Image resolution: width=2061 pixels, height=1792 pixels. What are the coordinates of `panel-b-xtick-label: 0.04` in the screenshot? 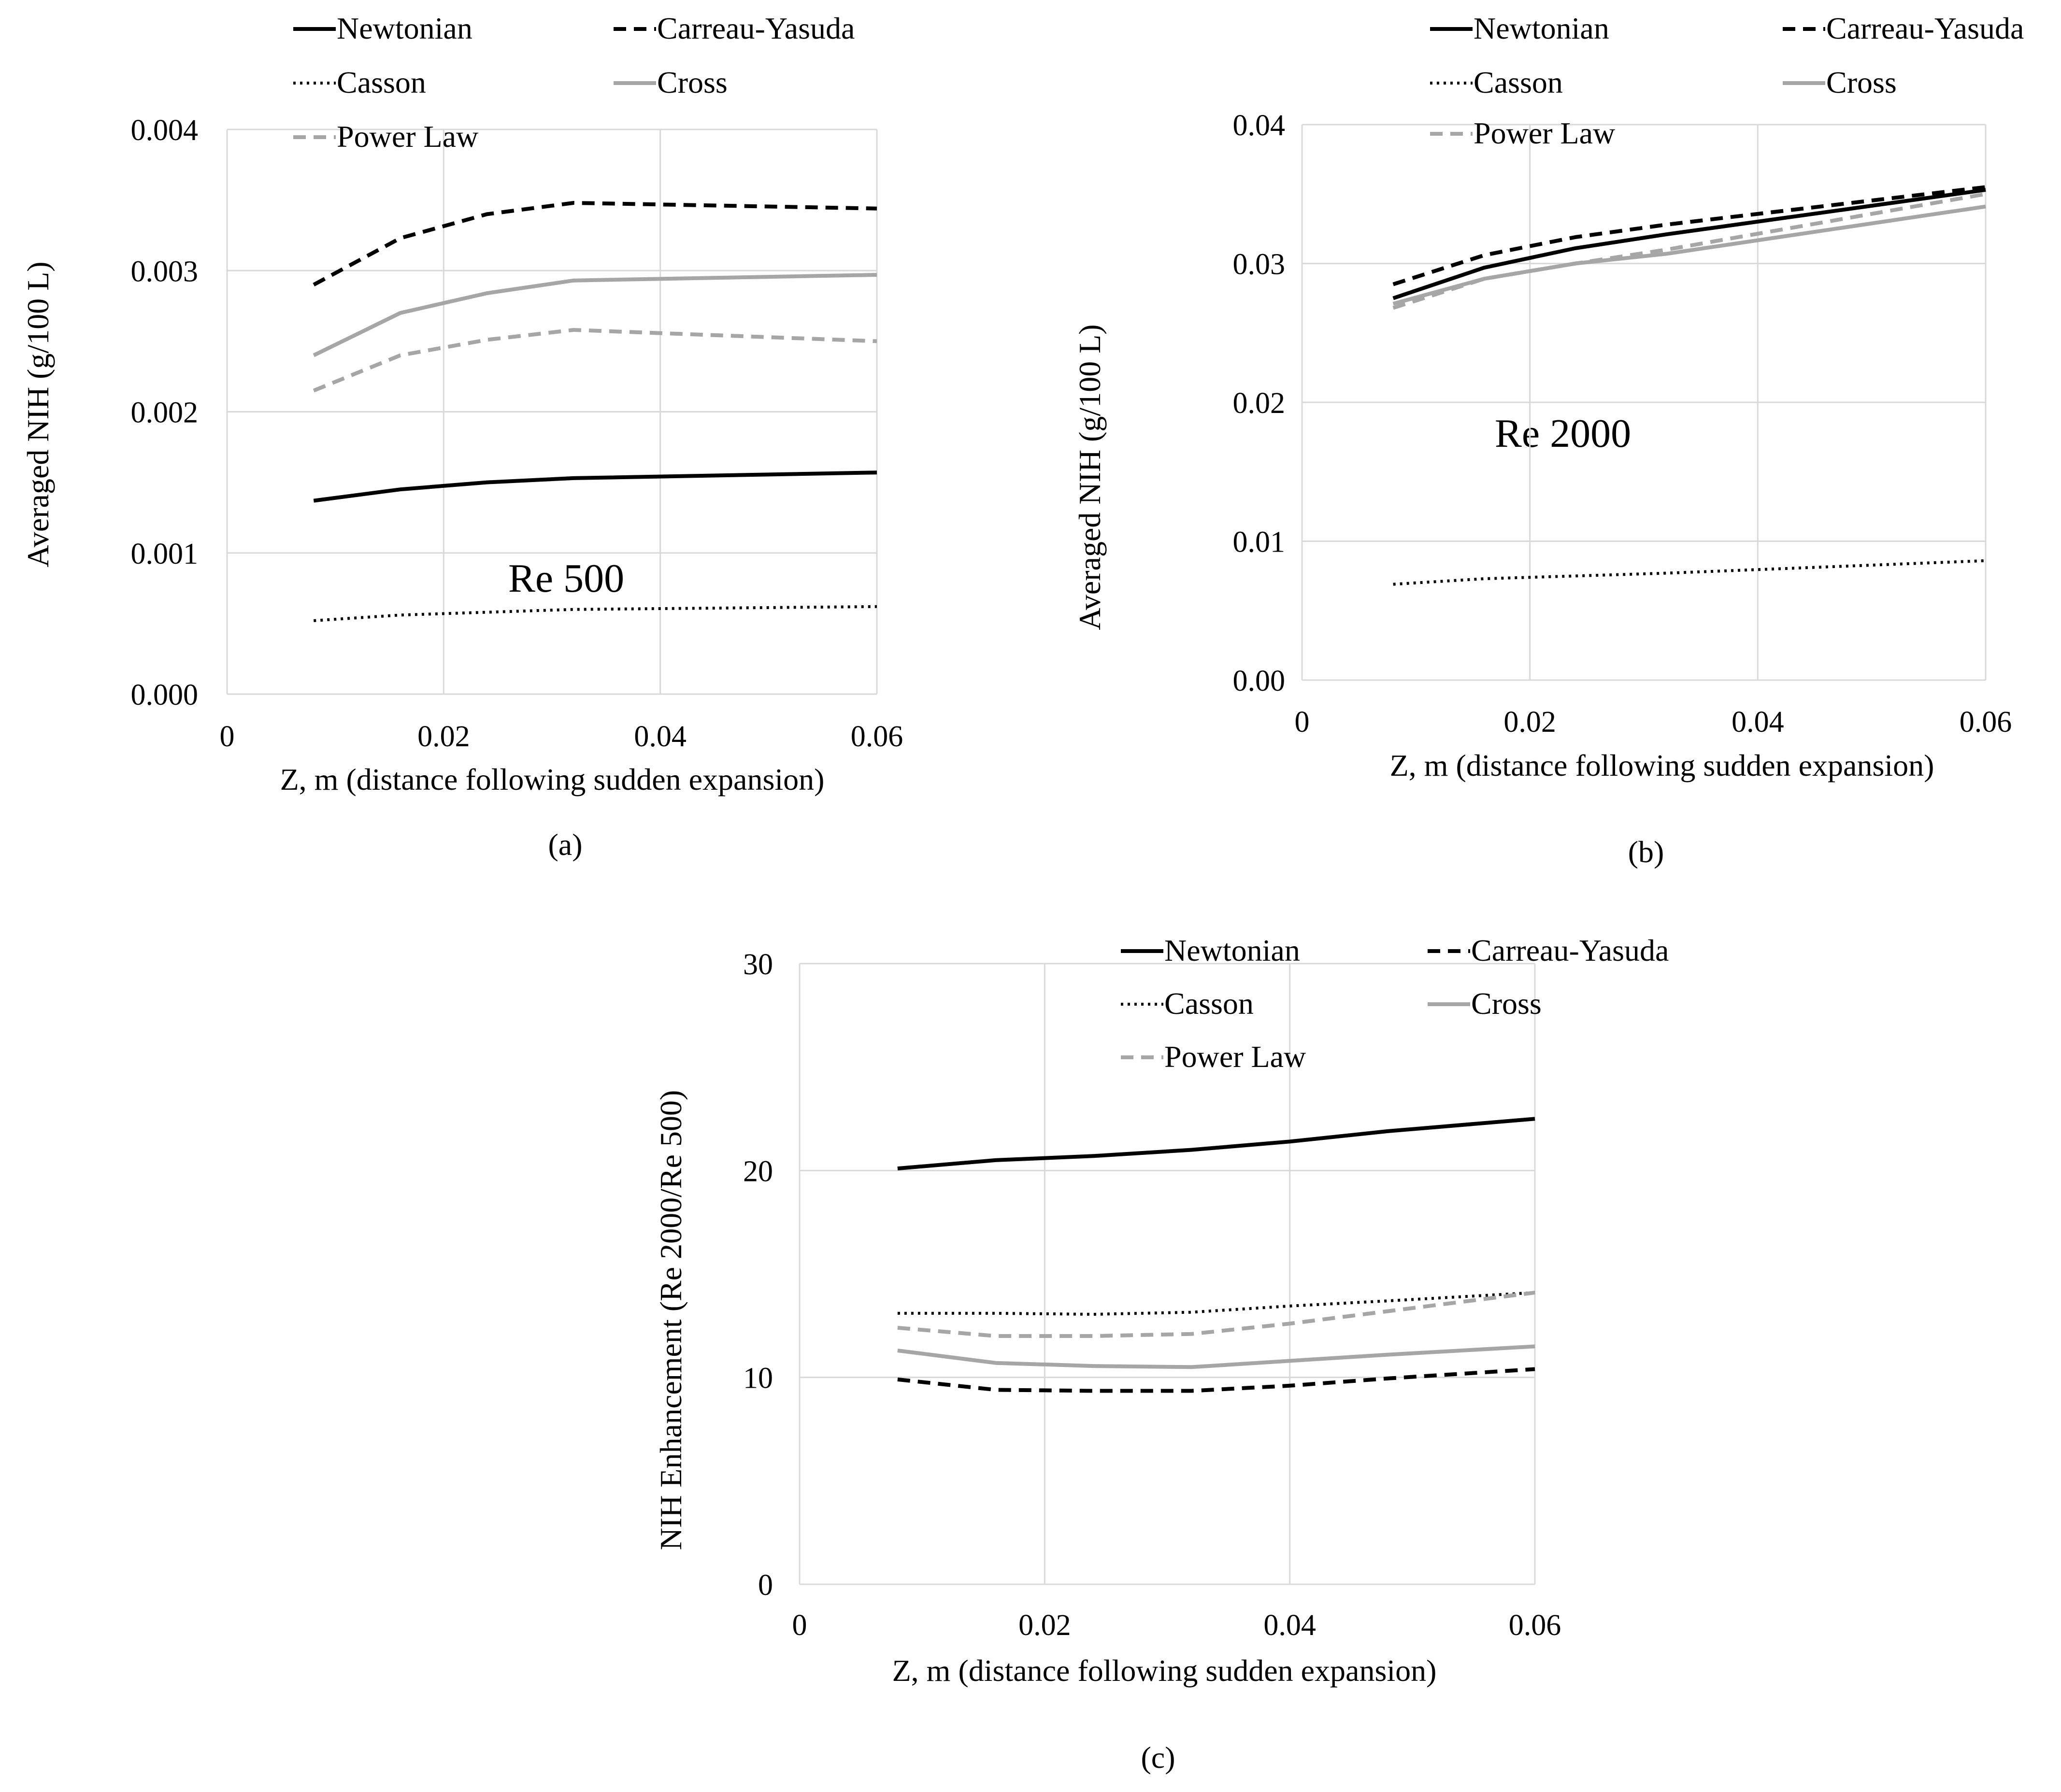 It's located at (1758, 722).